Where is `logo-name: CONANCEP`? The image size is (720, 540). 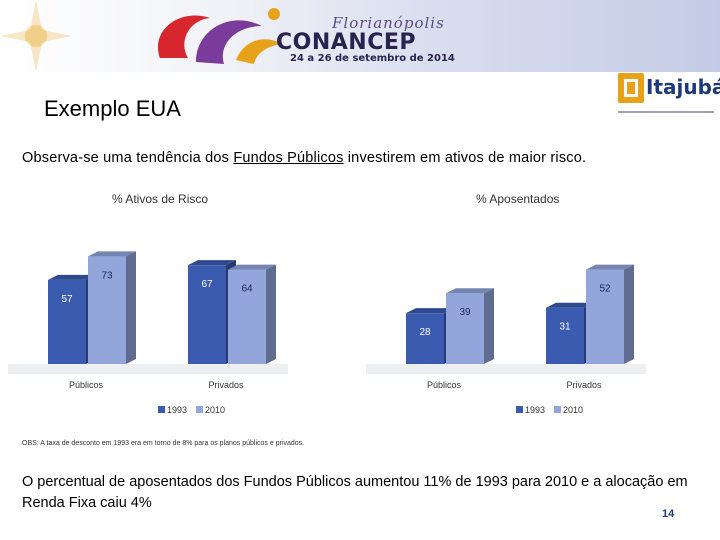 logo-name: CONANCEP is located at coordinates (346, 42).